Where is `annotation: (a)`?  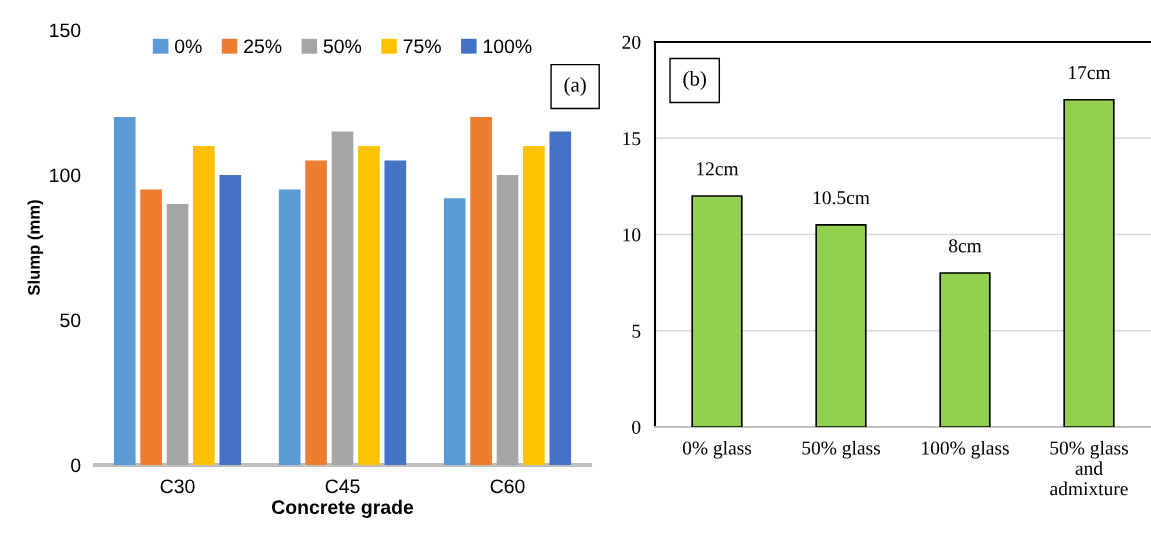 annotation: (a) is located at coordinates (575, 86).